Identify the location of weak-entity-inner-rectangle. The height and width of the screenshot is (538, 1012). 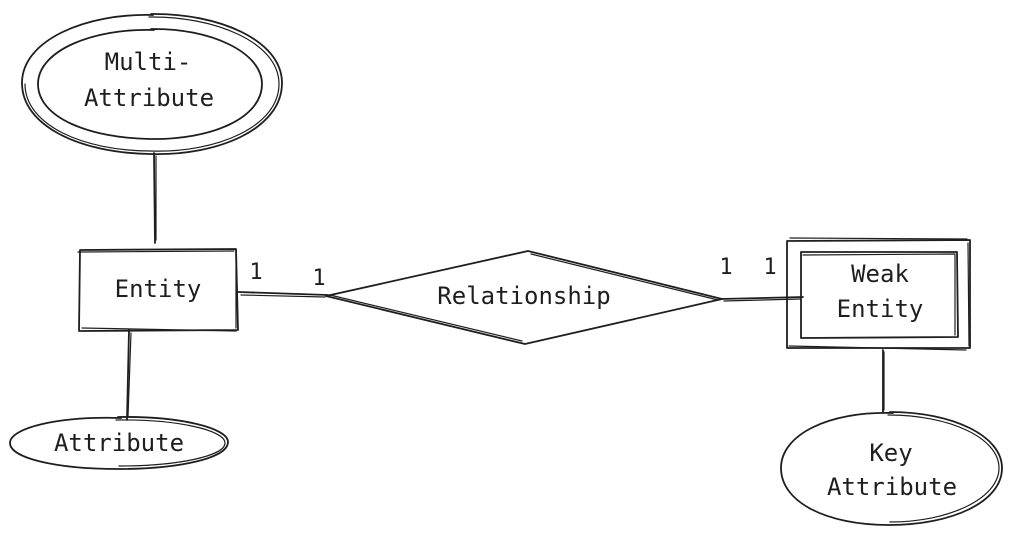
(879, 295).